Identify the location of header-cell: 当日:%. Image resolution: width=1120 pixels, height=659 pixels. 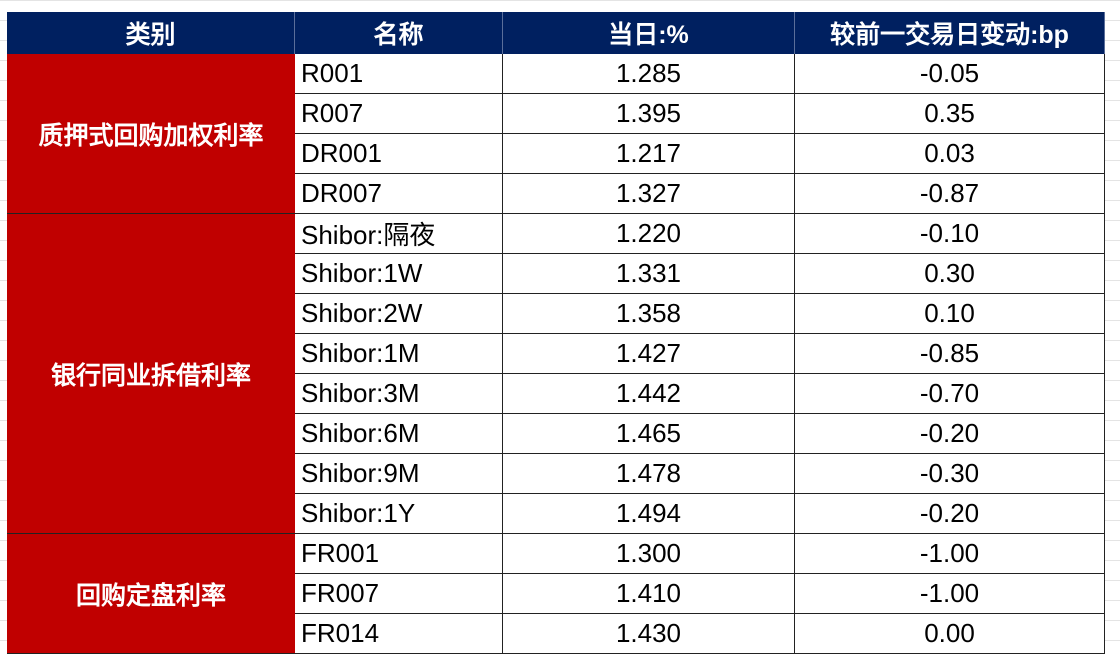
(649, 33).